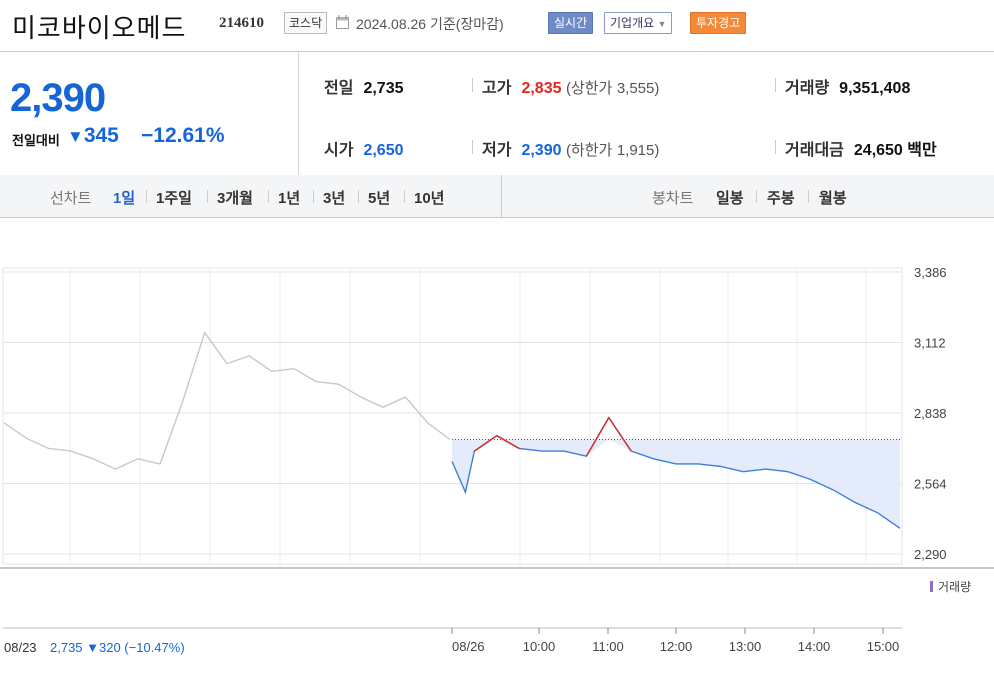  I want to click on previous-day-line, so click(227, 400).